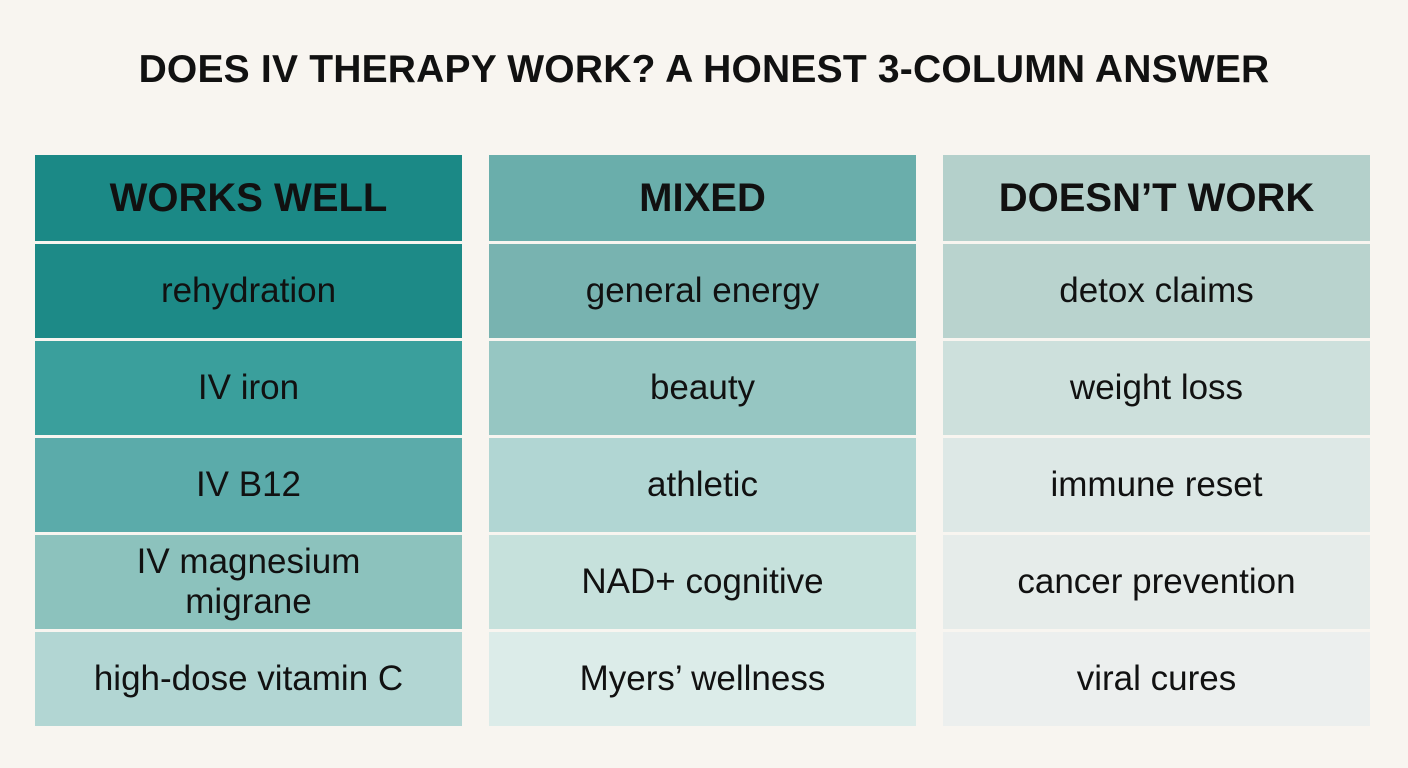 The image size is (1408, 768). I want to click on item-text: rehydration, so click(248, 290).